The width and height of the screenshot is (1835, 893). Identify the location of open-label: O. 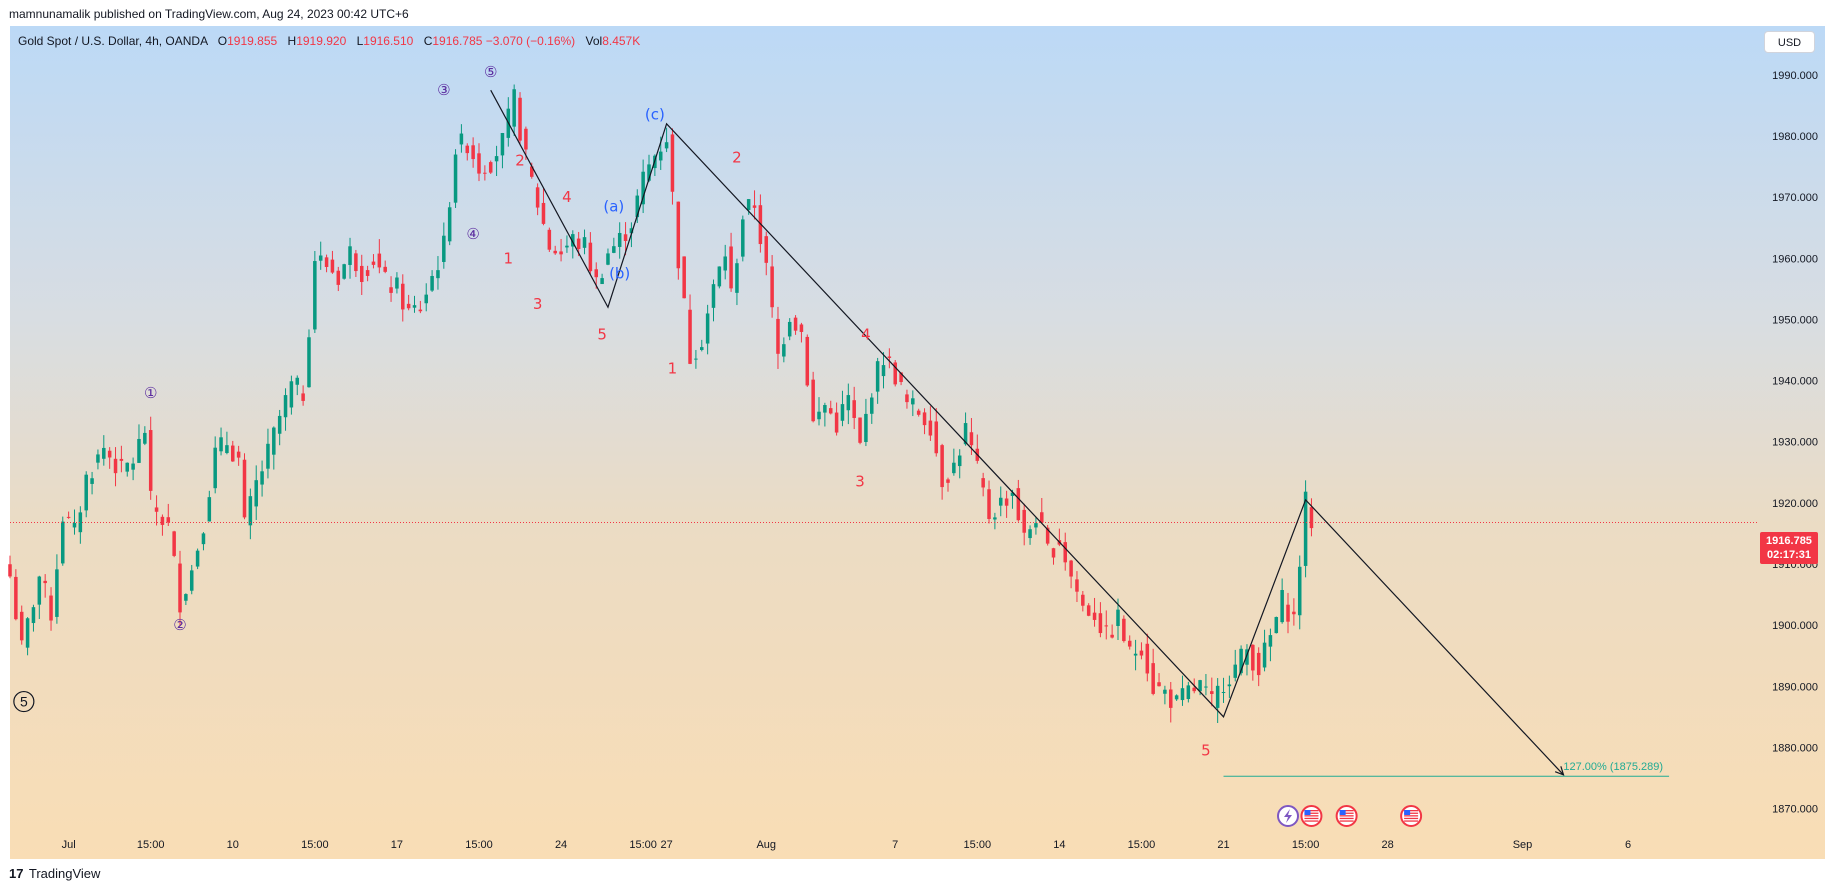
(222, 41).